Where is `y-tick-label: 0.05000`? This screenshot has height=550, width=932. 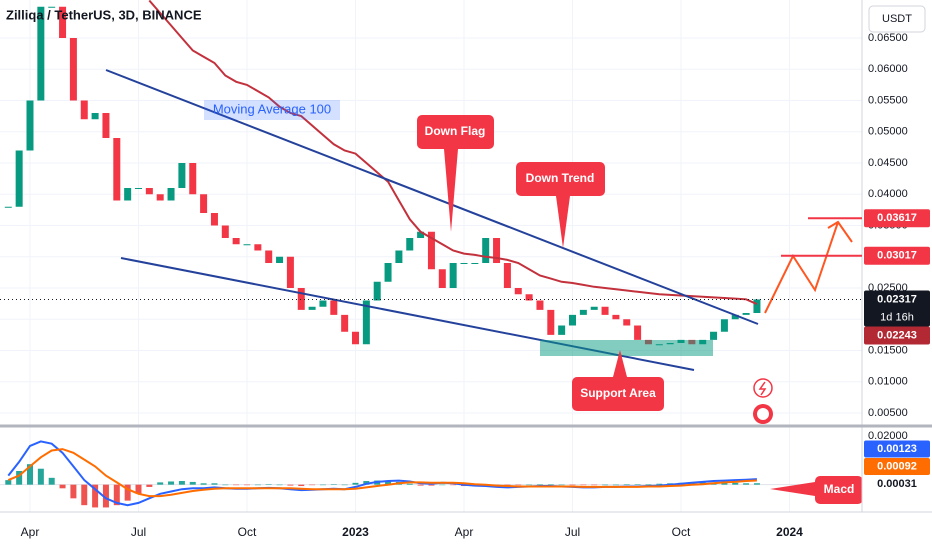 y-tick-label: 0.05000 is located at coordinates (888, 132).